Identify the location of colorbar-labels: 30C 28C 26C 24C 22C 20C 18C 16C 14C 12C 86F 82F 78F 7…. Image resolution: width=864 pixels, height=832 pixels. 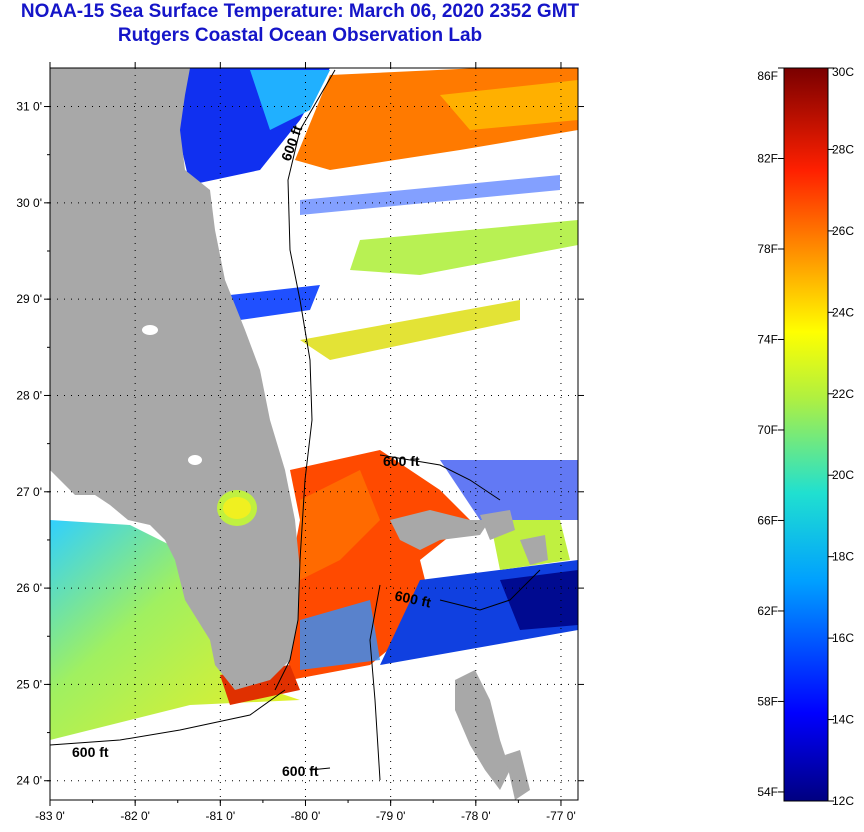
(805, 436).